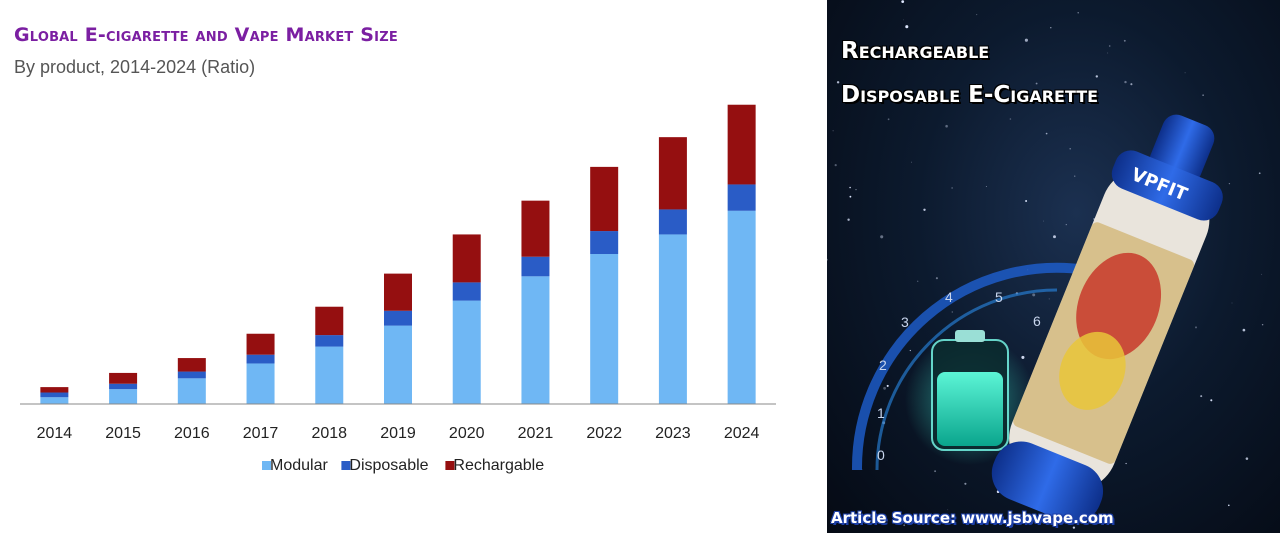 This screenshot has width=1280, height=533. Describe the element at coordinates (672, 173) in the screenshot. I see `bar-rechargable-2023` at that location.